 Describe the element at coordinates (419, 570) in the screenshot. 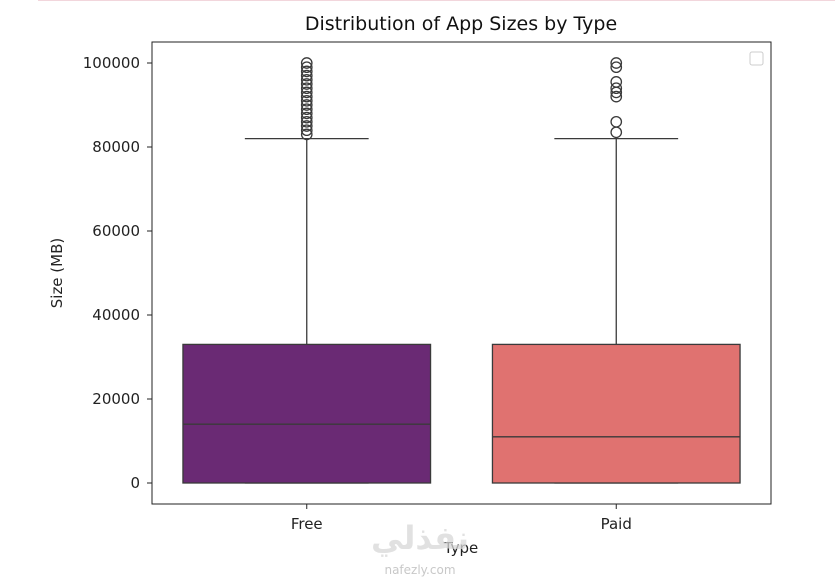

I see `watermark-url: nafezly.com` at that location.